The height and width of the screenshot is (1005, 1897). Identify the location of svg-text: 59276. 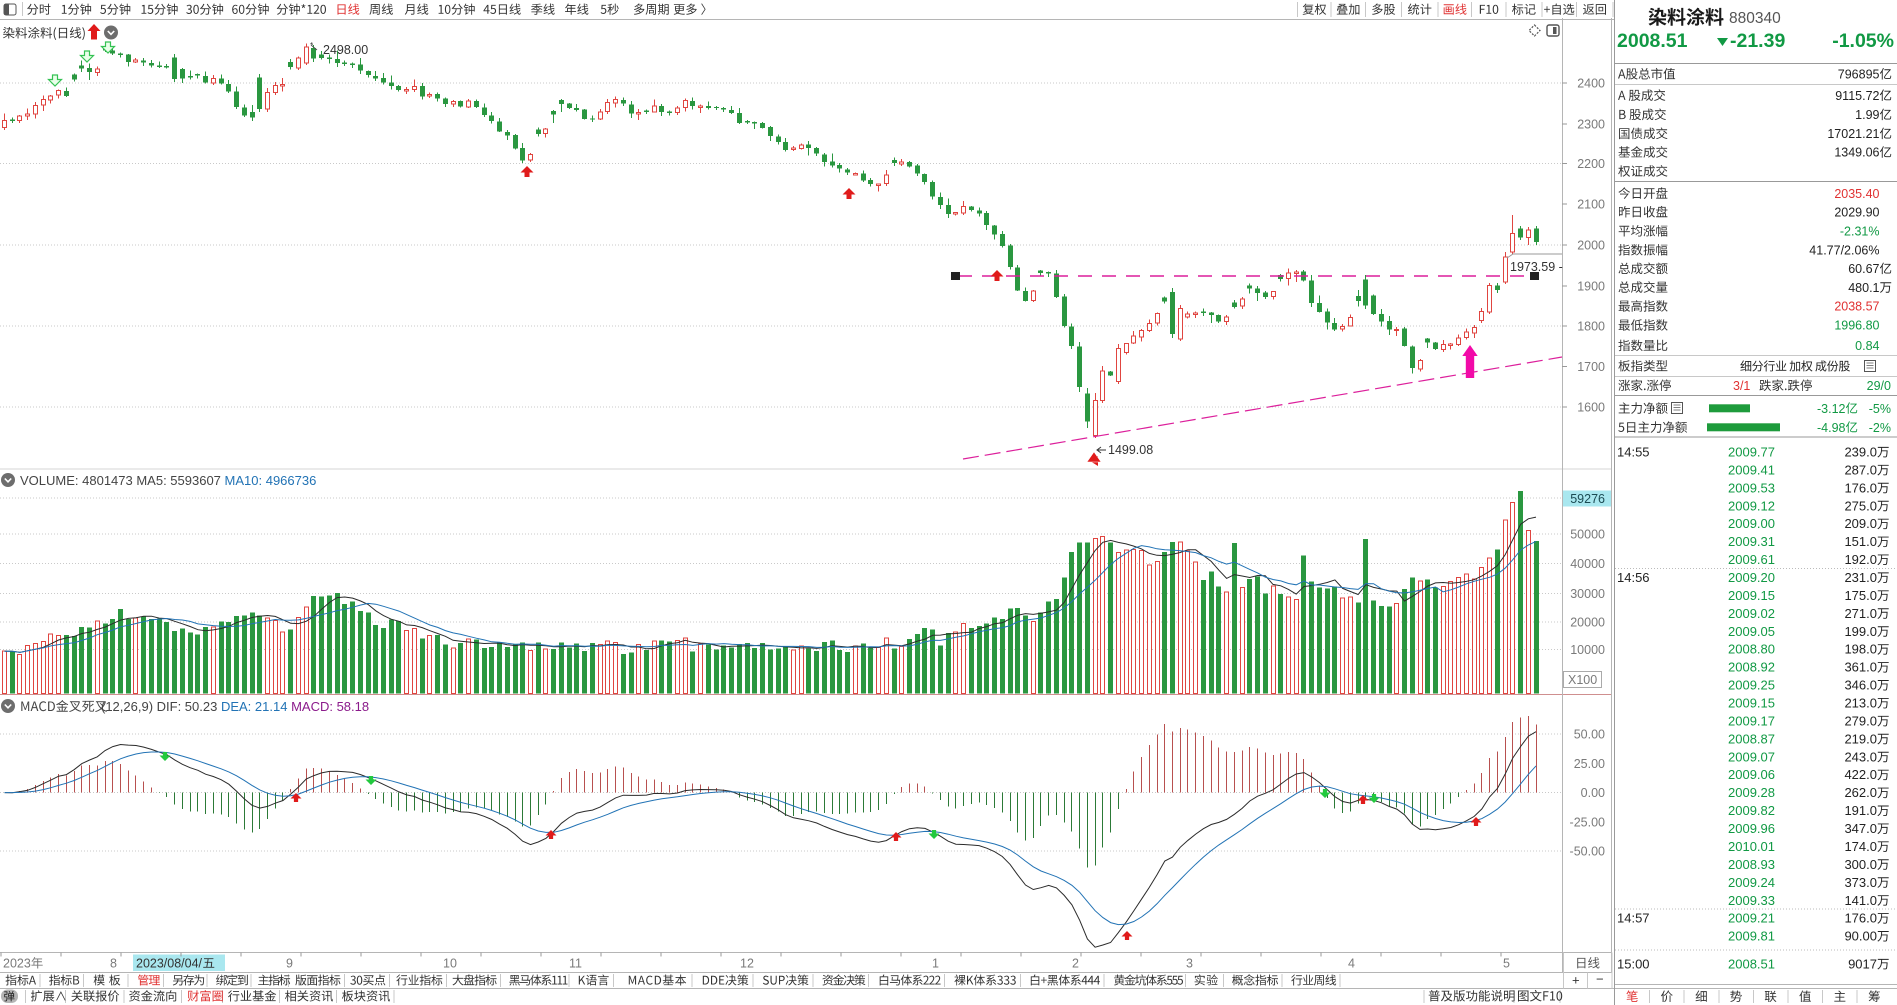
(1587, 499).